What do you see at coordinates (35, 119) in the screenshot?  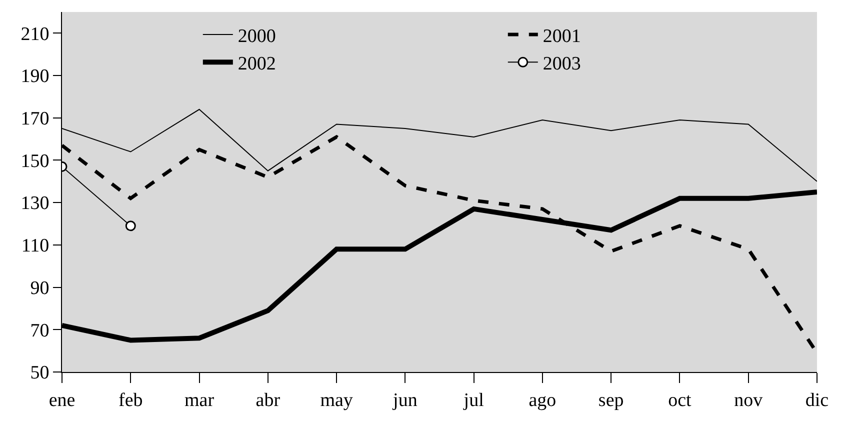 I see `y-tick-label: 170` at bounding box center [35, 119].